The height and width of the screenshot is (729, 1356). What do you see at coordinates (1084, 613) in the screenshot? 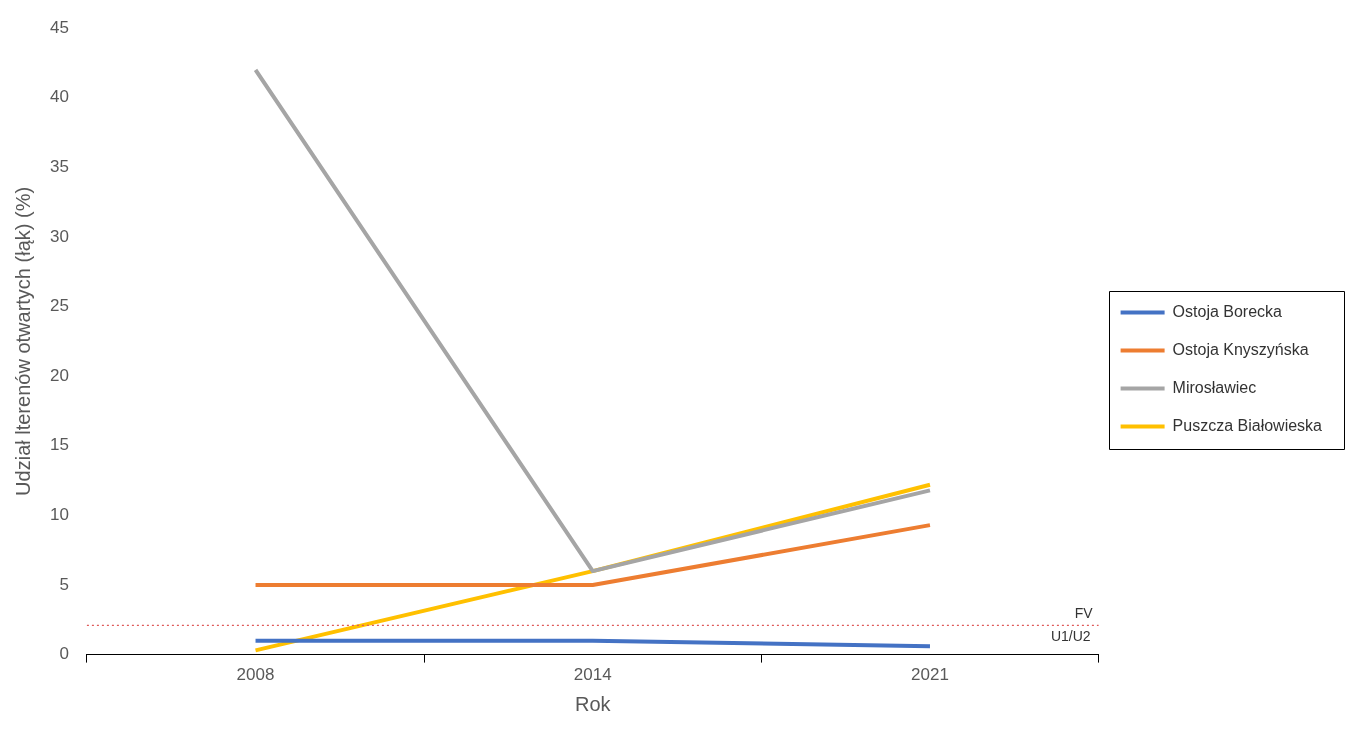
I see `ref-line-label: FV` at bounding box center [1084, 613].